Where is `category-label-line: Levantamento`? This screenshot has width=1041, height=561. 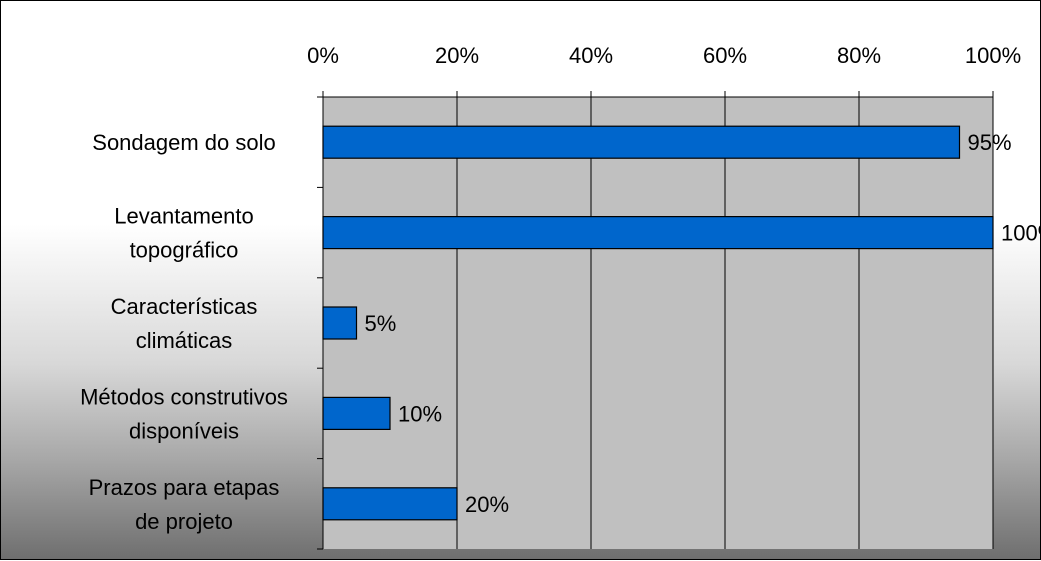 category-label-line: Levantamento is located at coordinates (183, 216).